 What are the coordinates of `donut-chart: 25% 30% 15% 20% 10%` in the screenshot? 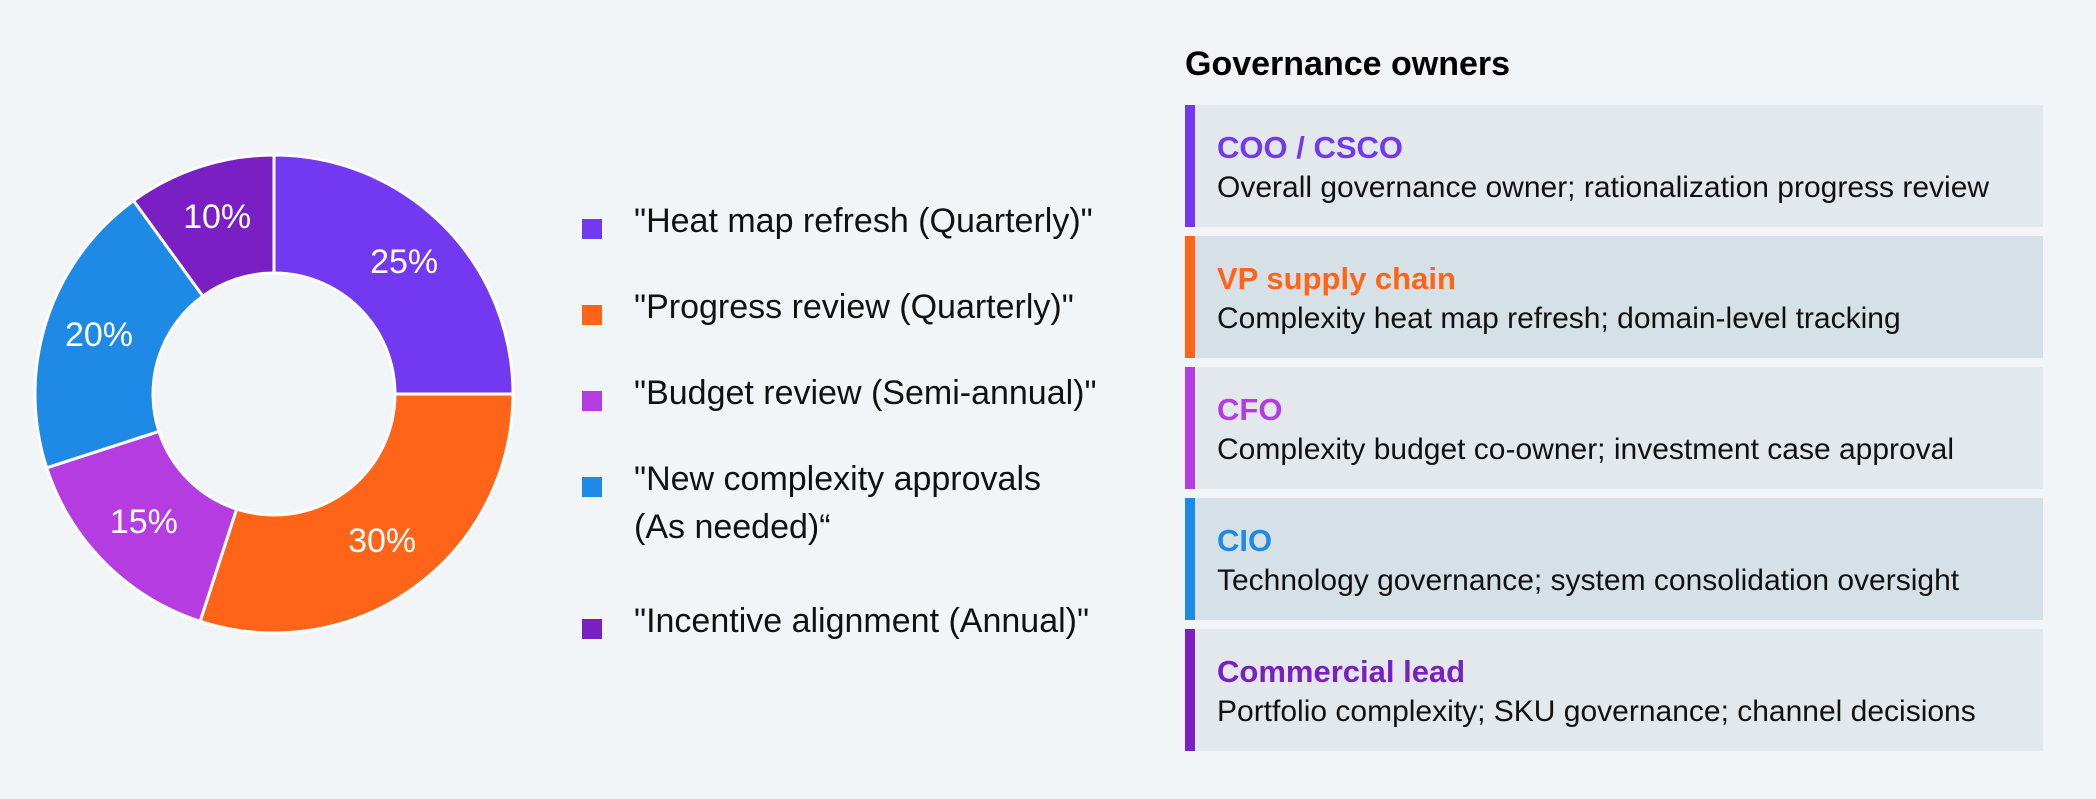 It's located at (274, 394).